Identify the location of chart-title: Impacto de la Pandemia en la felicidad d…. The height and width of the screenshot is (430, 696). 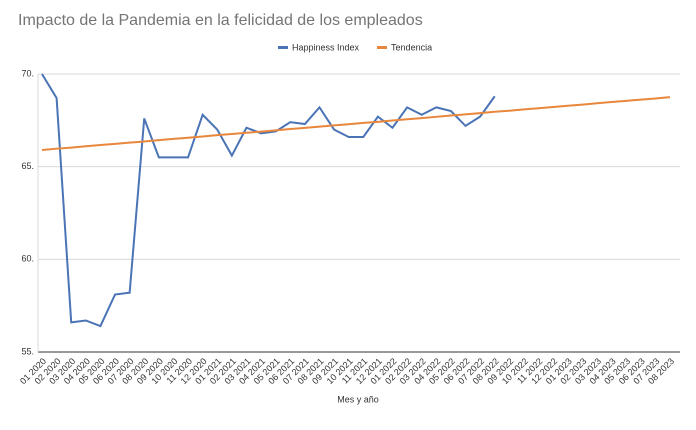
(220, 20).